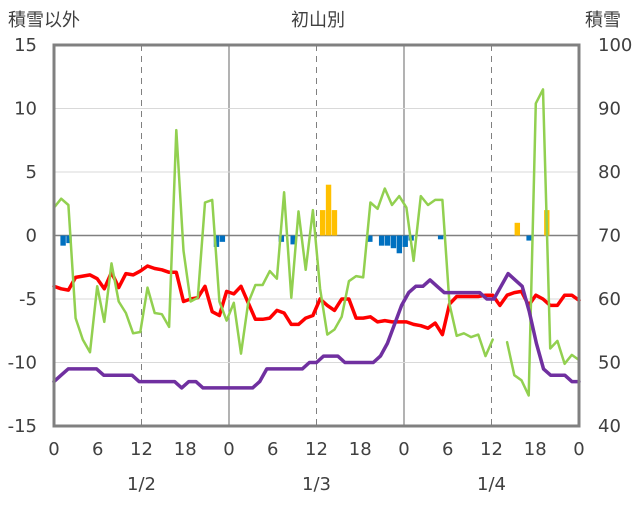 This screenshot has height=505, width=636. Describe the element at coordinates (603, 20) in the screenshot. I see `right-axis-label: 積雪` at that location.